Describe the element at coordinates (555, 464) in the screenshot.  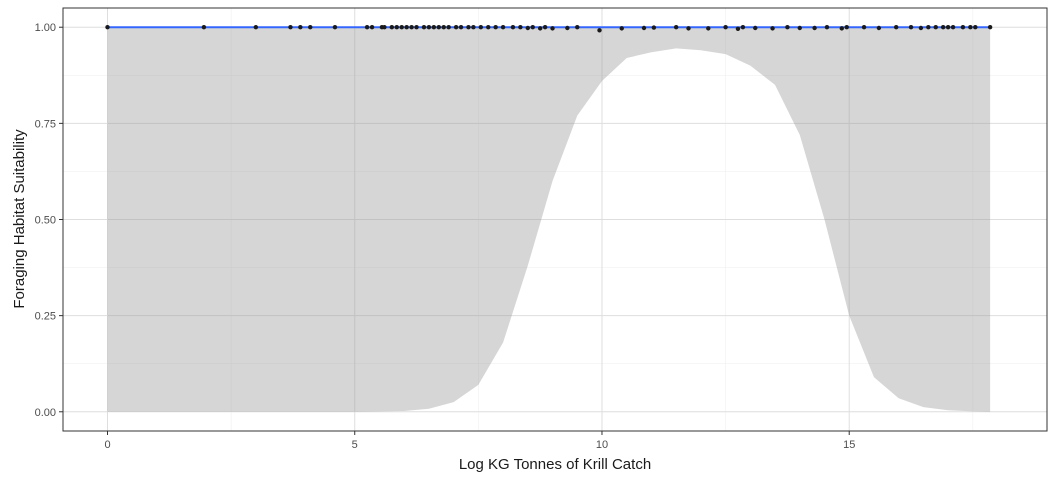
I see `x-axis-title: Log KG Tonnes of Krill Catch` at that location.